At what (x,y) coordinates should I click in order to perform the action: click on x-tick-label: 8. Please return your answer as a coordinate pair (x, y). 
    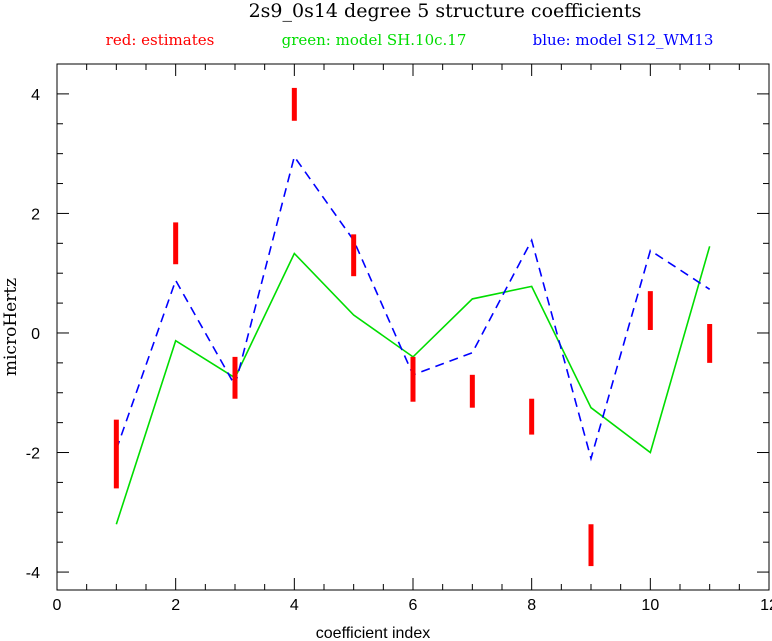
    Looking at the image, I should click on (531, 605).